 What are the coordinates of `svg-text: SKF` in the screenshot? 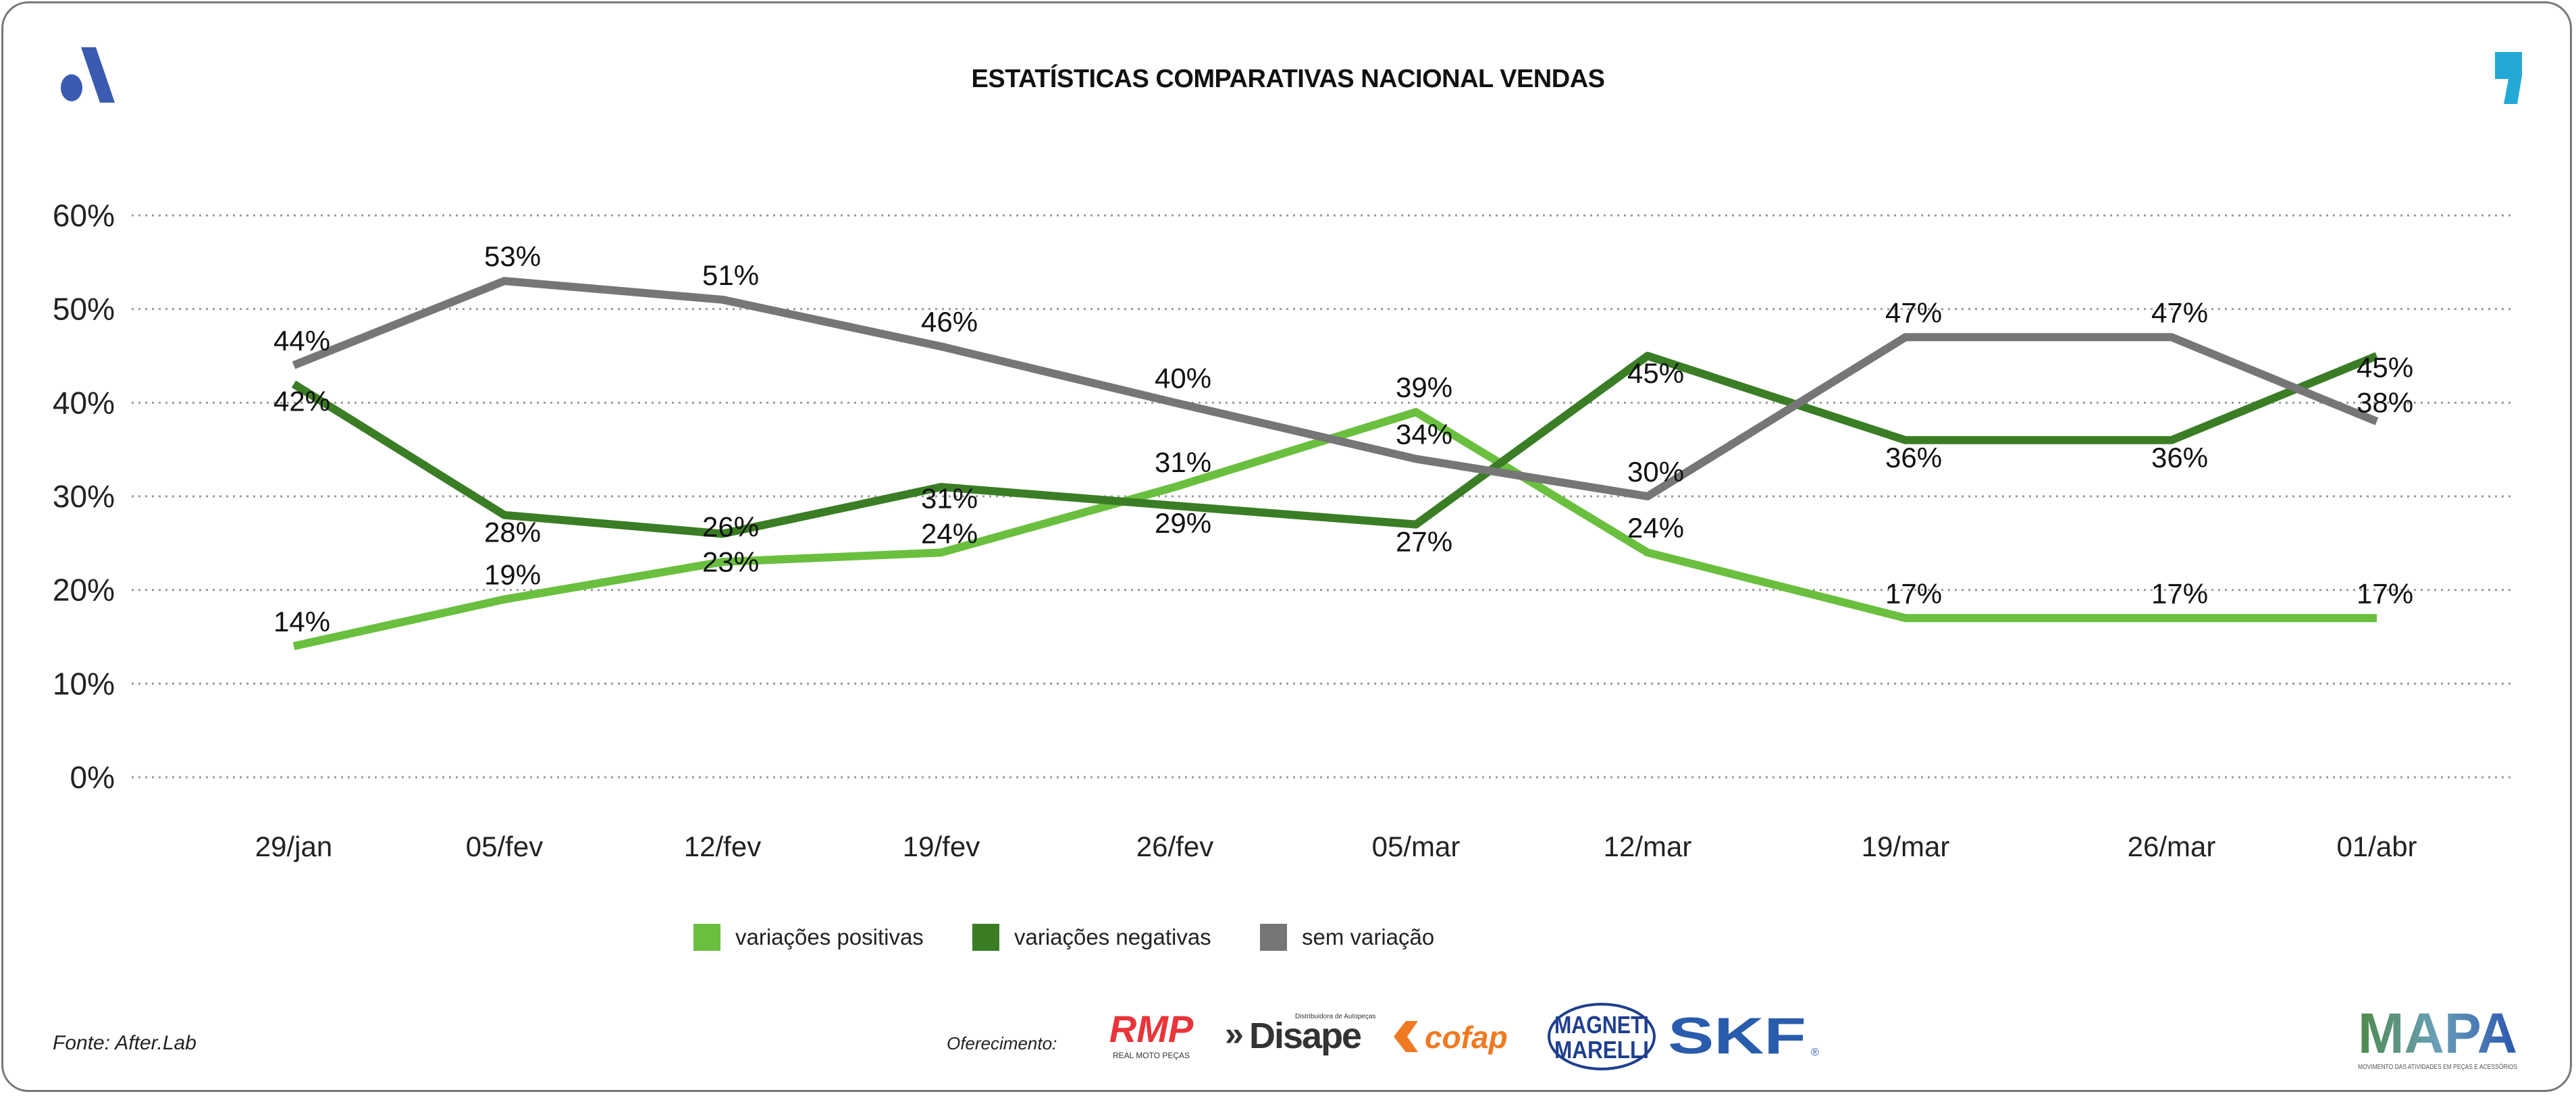 It's located at (1737, 1035).